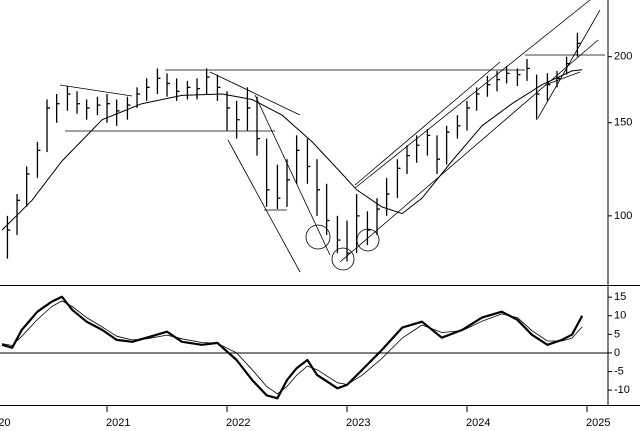 The height and width of the screenshot is (431, 640). Describe the element at coordinates (622, 390) in the screenshot. I see `y-tick-label: -10` at that location.